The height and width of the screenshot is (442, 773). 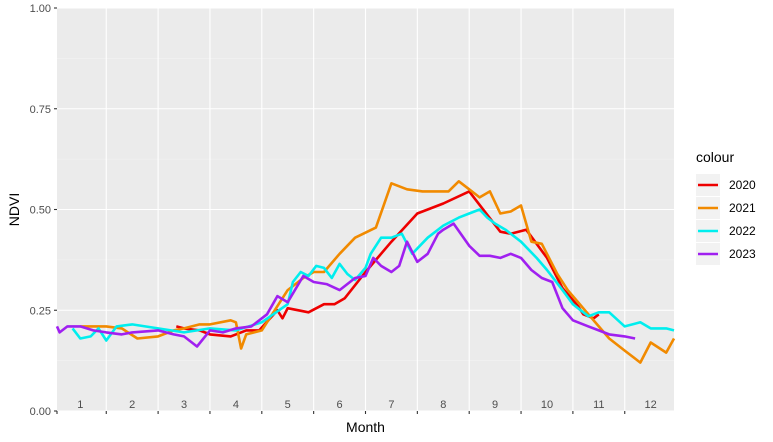 I want to click on month-label: 2, so click(x=132, y=405).